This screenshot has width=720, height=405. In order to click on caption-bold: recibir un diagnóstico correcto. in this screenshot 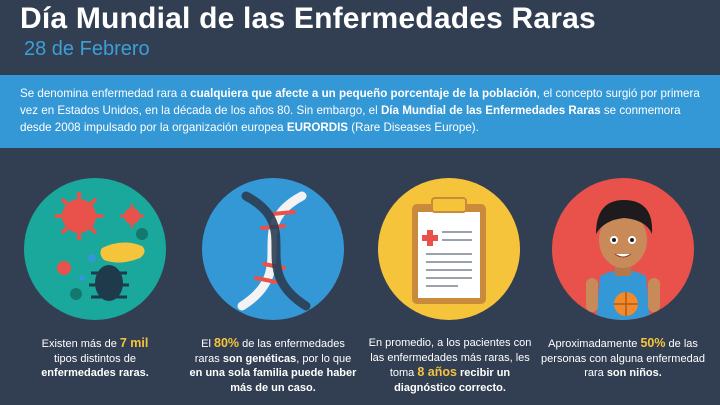, I will do `click(452, 380)`.